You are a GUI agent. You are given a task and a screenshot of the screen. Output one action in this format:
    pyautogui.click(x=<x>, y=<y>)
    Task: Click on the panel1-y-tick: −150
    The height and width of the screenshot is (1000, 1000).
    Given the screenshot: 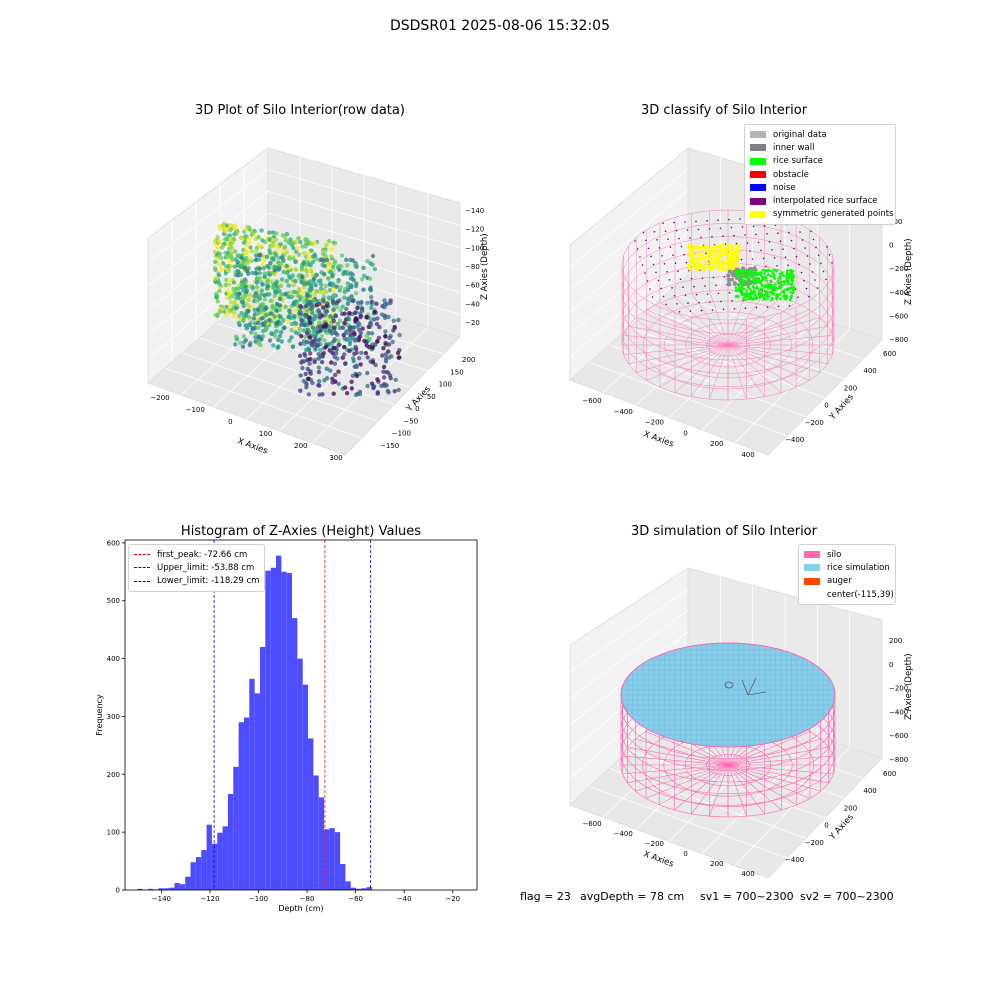 What is the action you would take?
    pyautogui.click(x=389, y=446)
    